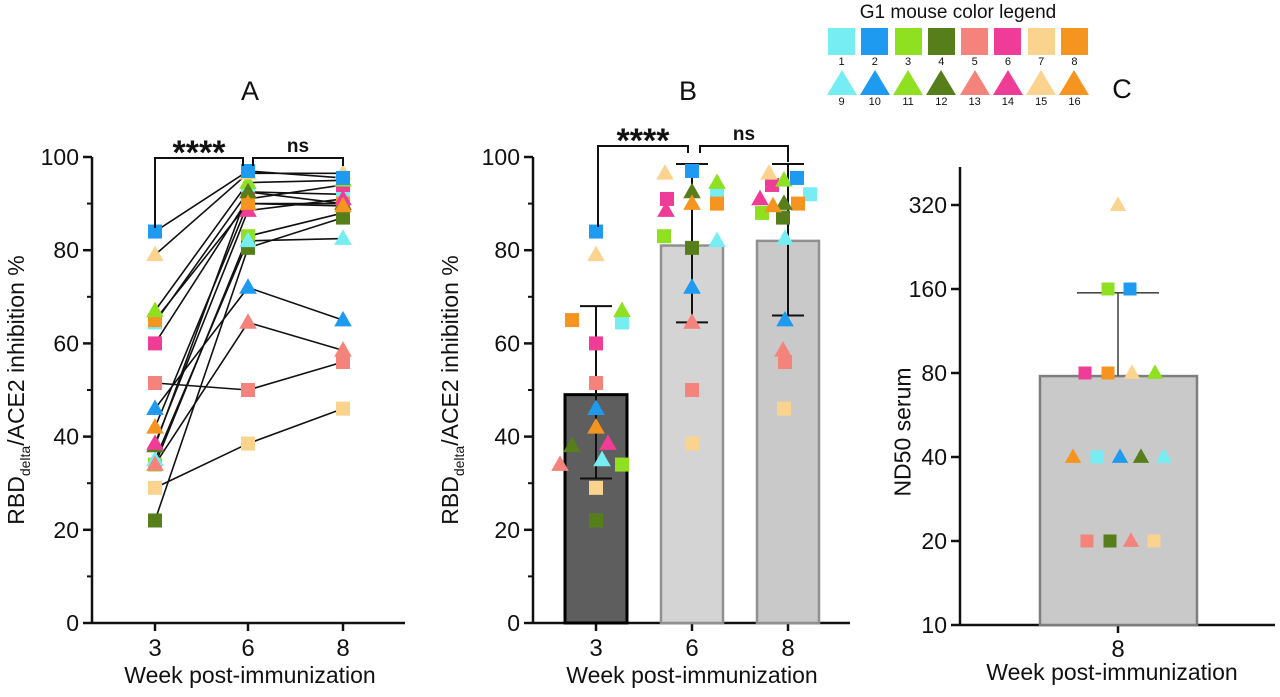 This screenshot has height=697, width=1280. Describe the element at coordinates (60, 157) in the screenshot. I see `panel-a-y-tick-label: 100` at that location.